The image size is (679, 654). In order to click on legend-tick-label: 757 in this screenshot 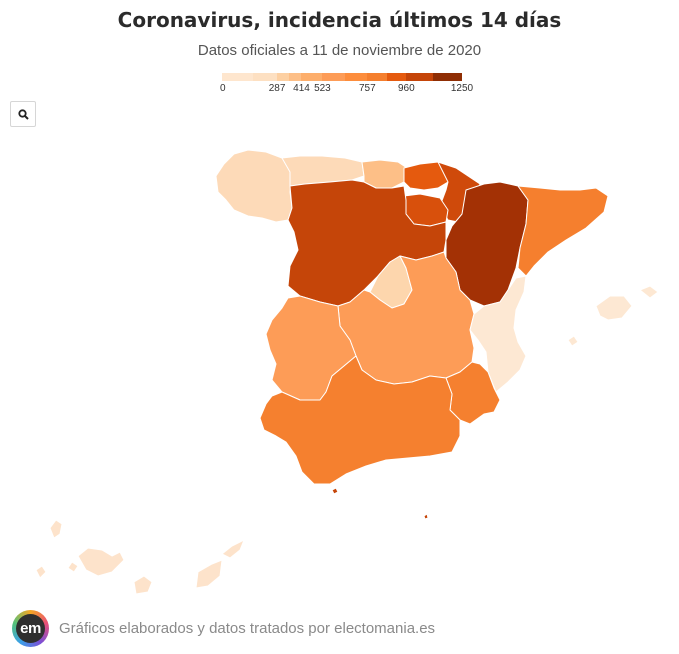, I will do `click(367, 88)`.